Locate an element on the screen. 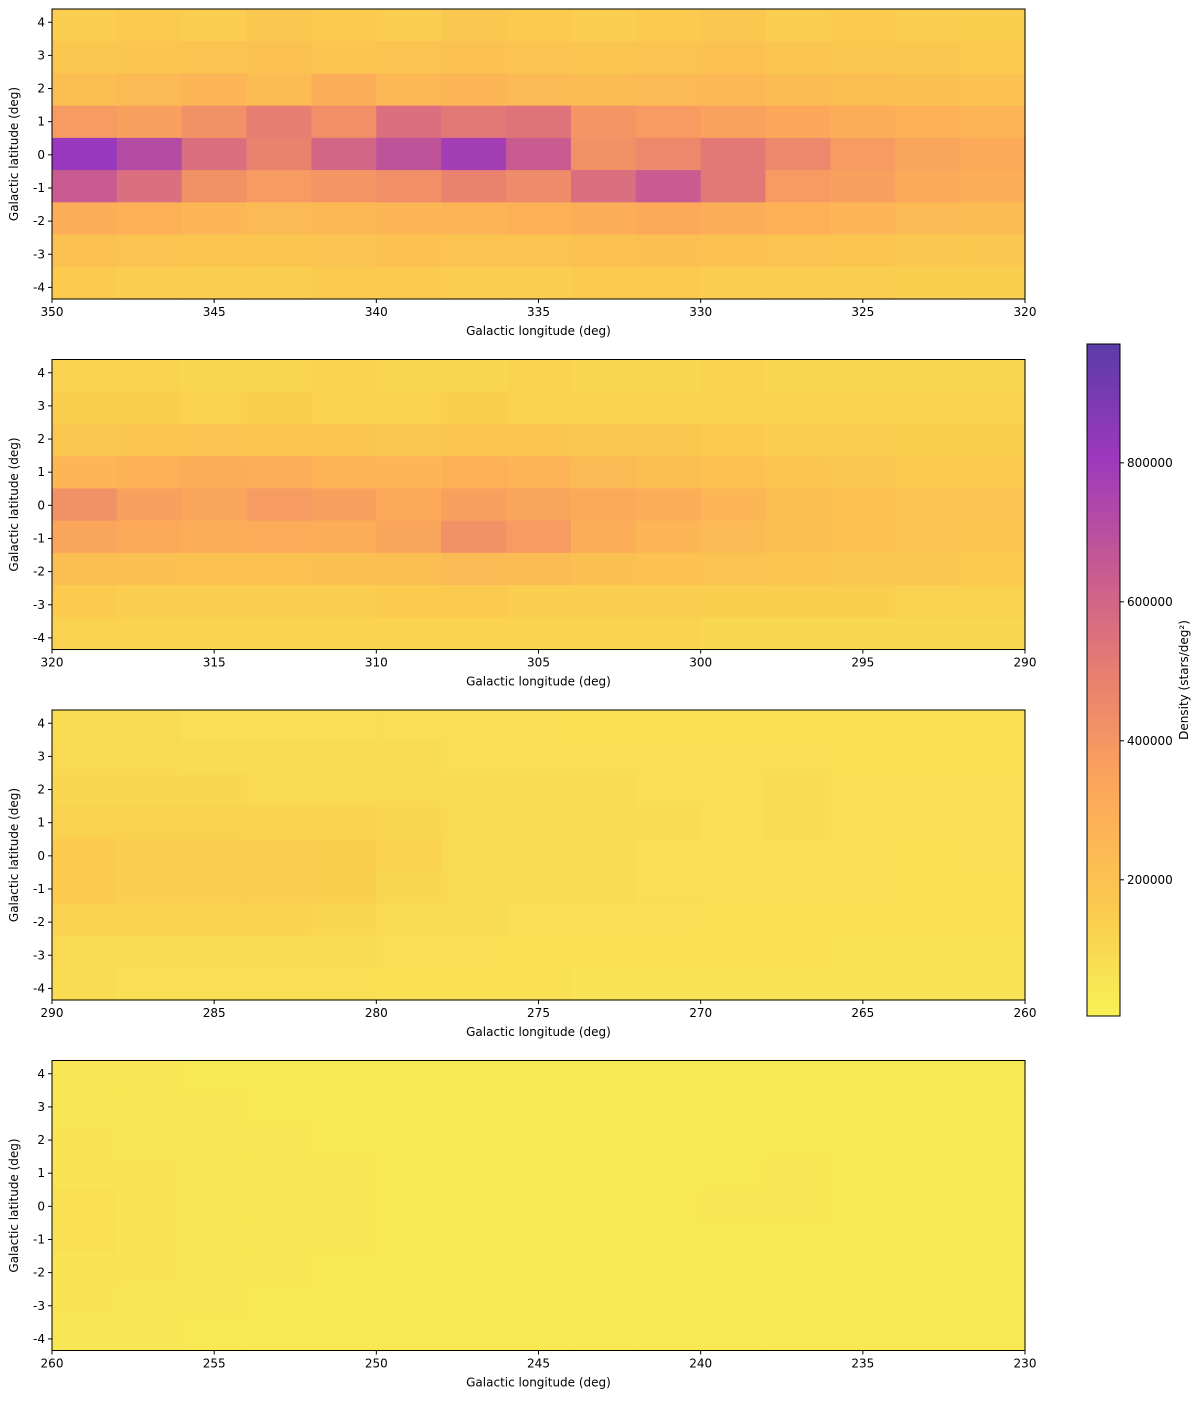 The image size is (1200, 1402). x-tick-label: 230 is located at coordinates (1025, 1364).